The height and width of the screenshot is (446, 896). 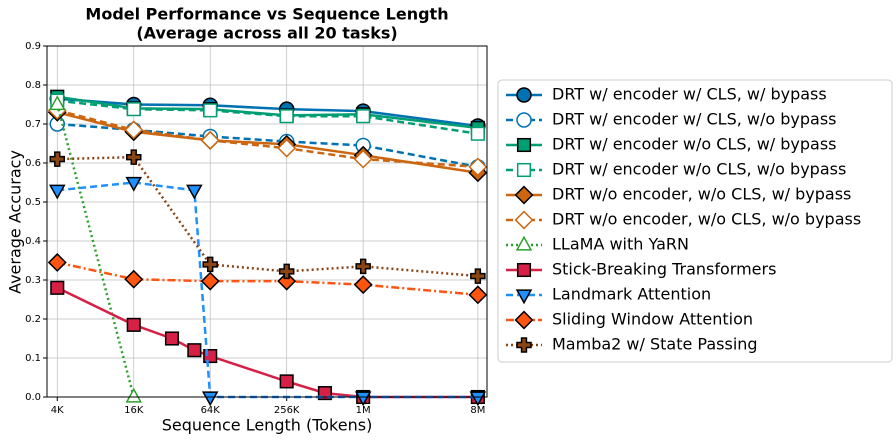 What do you see at coordinates (33, 397) in the screenshot?
I see `y-tick-label: 0.0` at bounding box center [33, 397].